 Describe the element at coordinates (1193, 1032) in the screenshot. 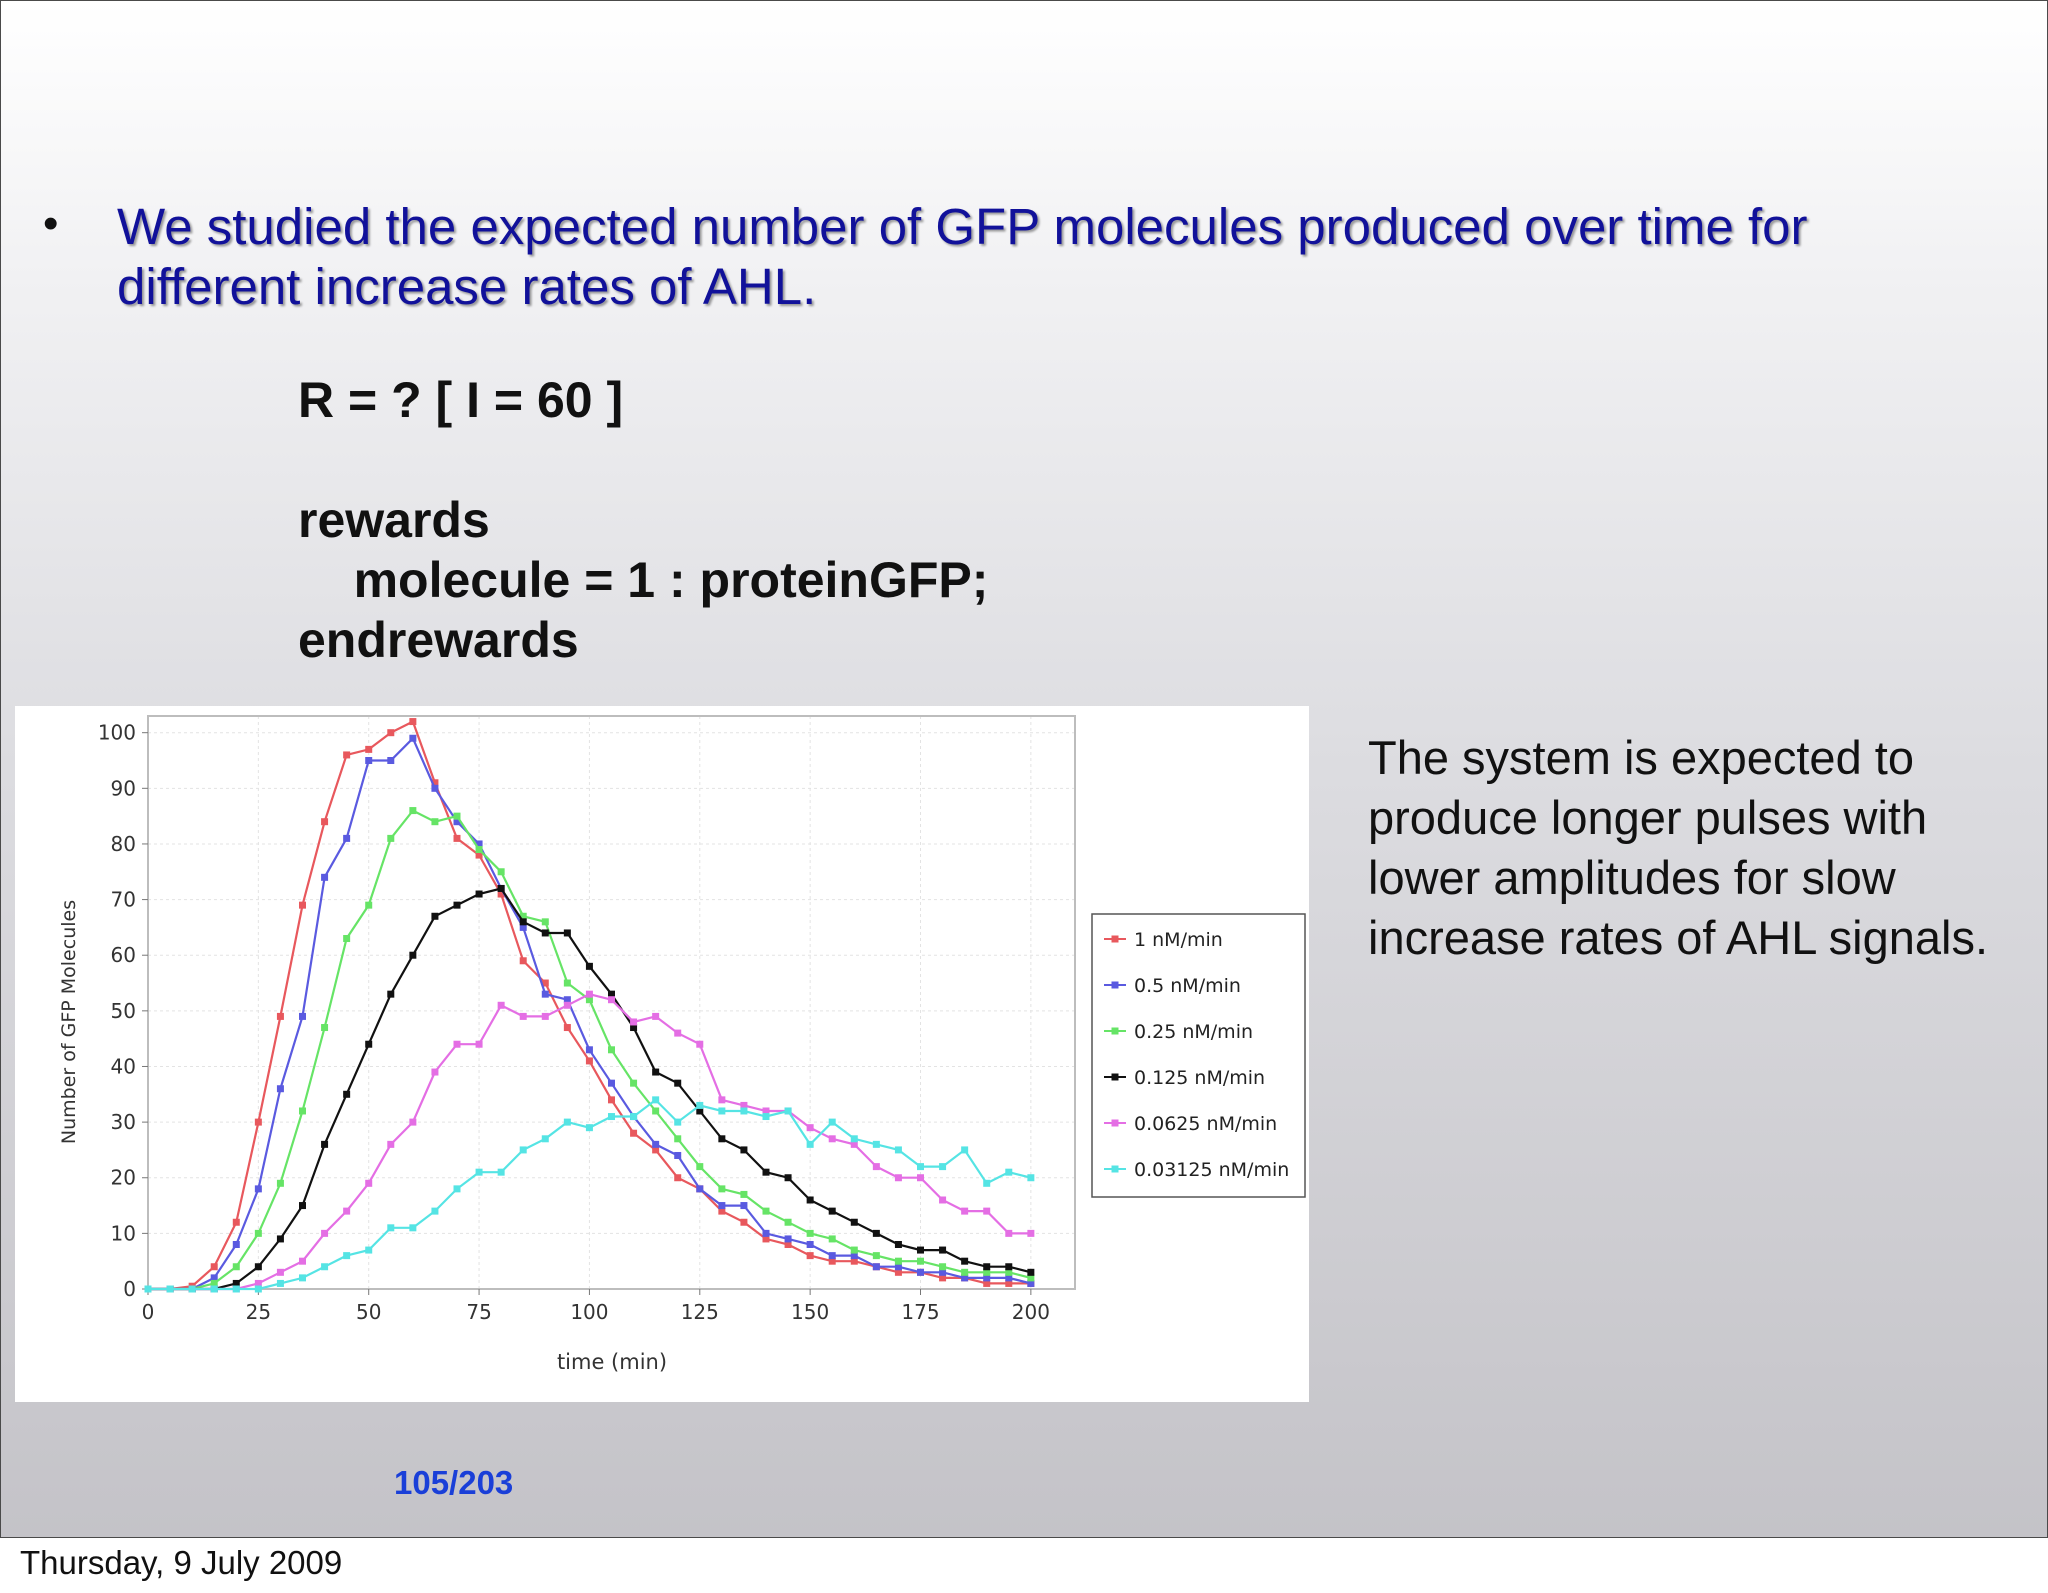

I see `legend-label: 0.25 nM/min` at that location.